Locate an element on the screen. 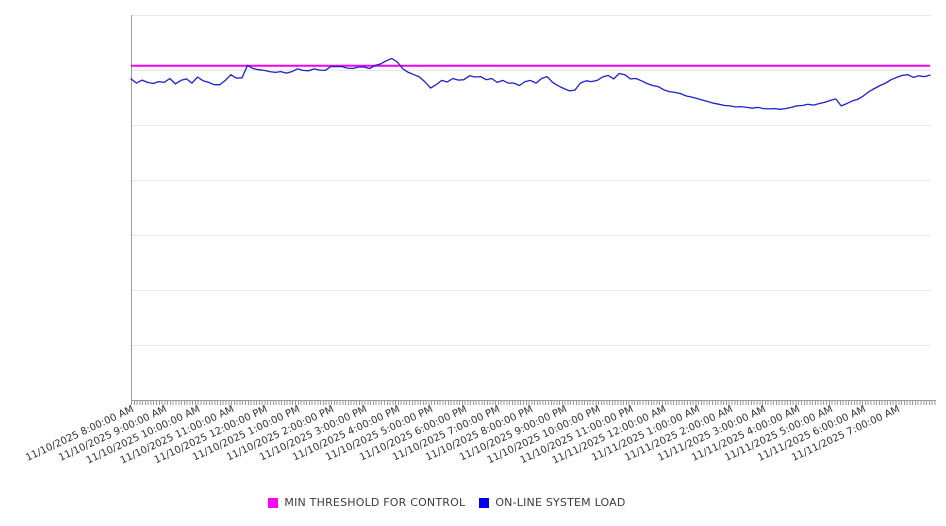  x-axis-tick-label: 11/10/2025 9:00:00 PM is located at coordinates (513, 434).